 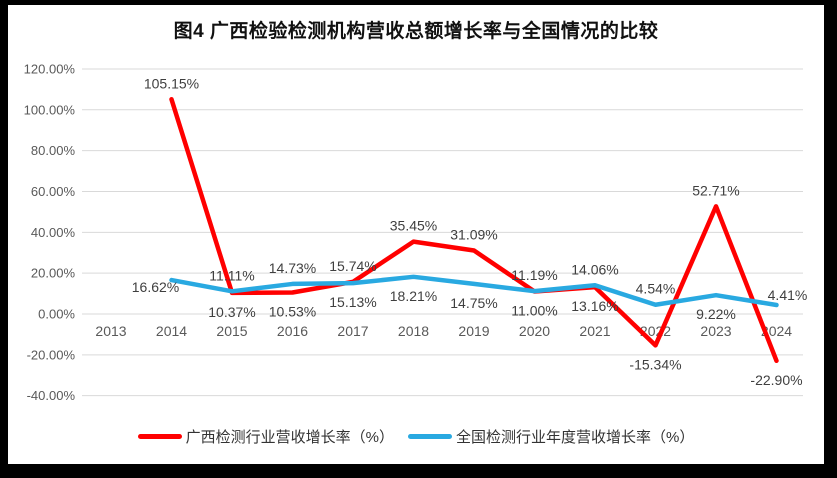 I want to click on legend-line-swatch-blue, so click(x=430, y=436).